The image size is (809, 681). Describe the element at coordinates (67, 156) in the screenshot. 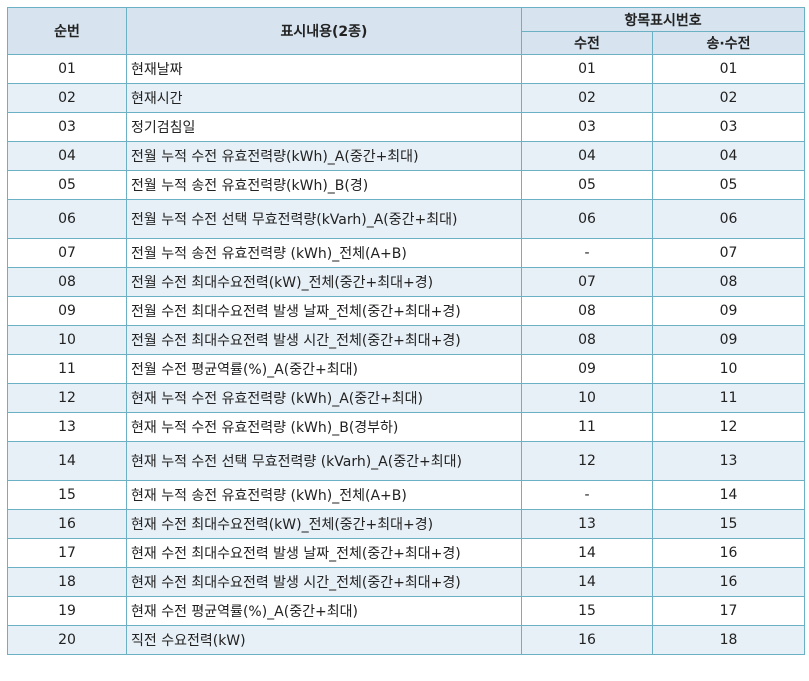

I see `row-number-cell: 04` at that location.